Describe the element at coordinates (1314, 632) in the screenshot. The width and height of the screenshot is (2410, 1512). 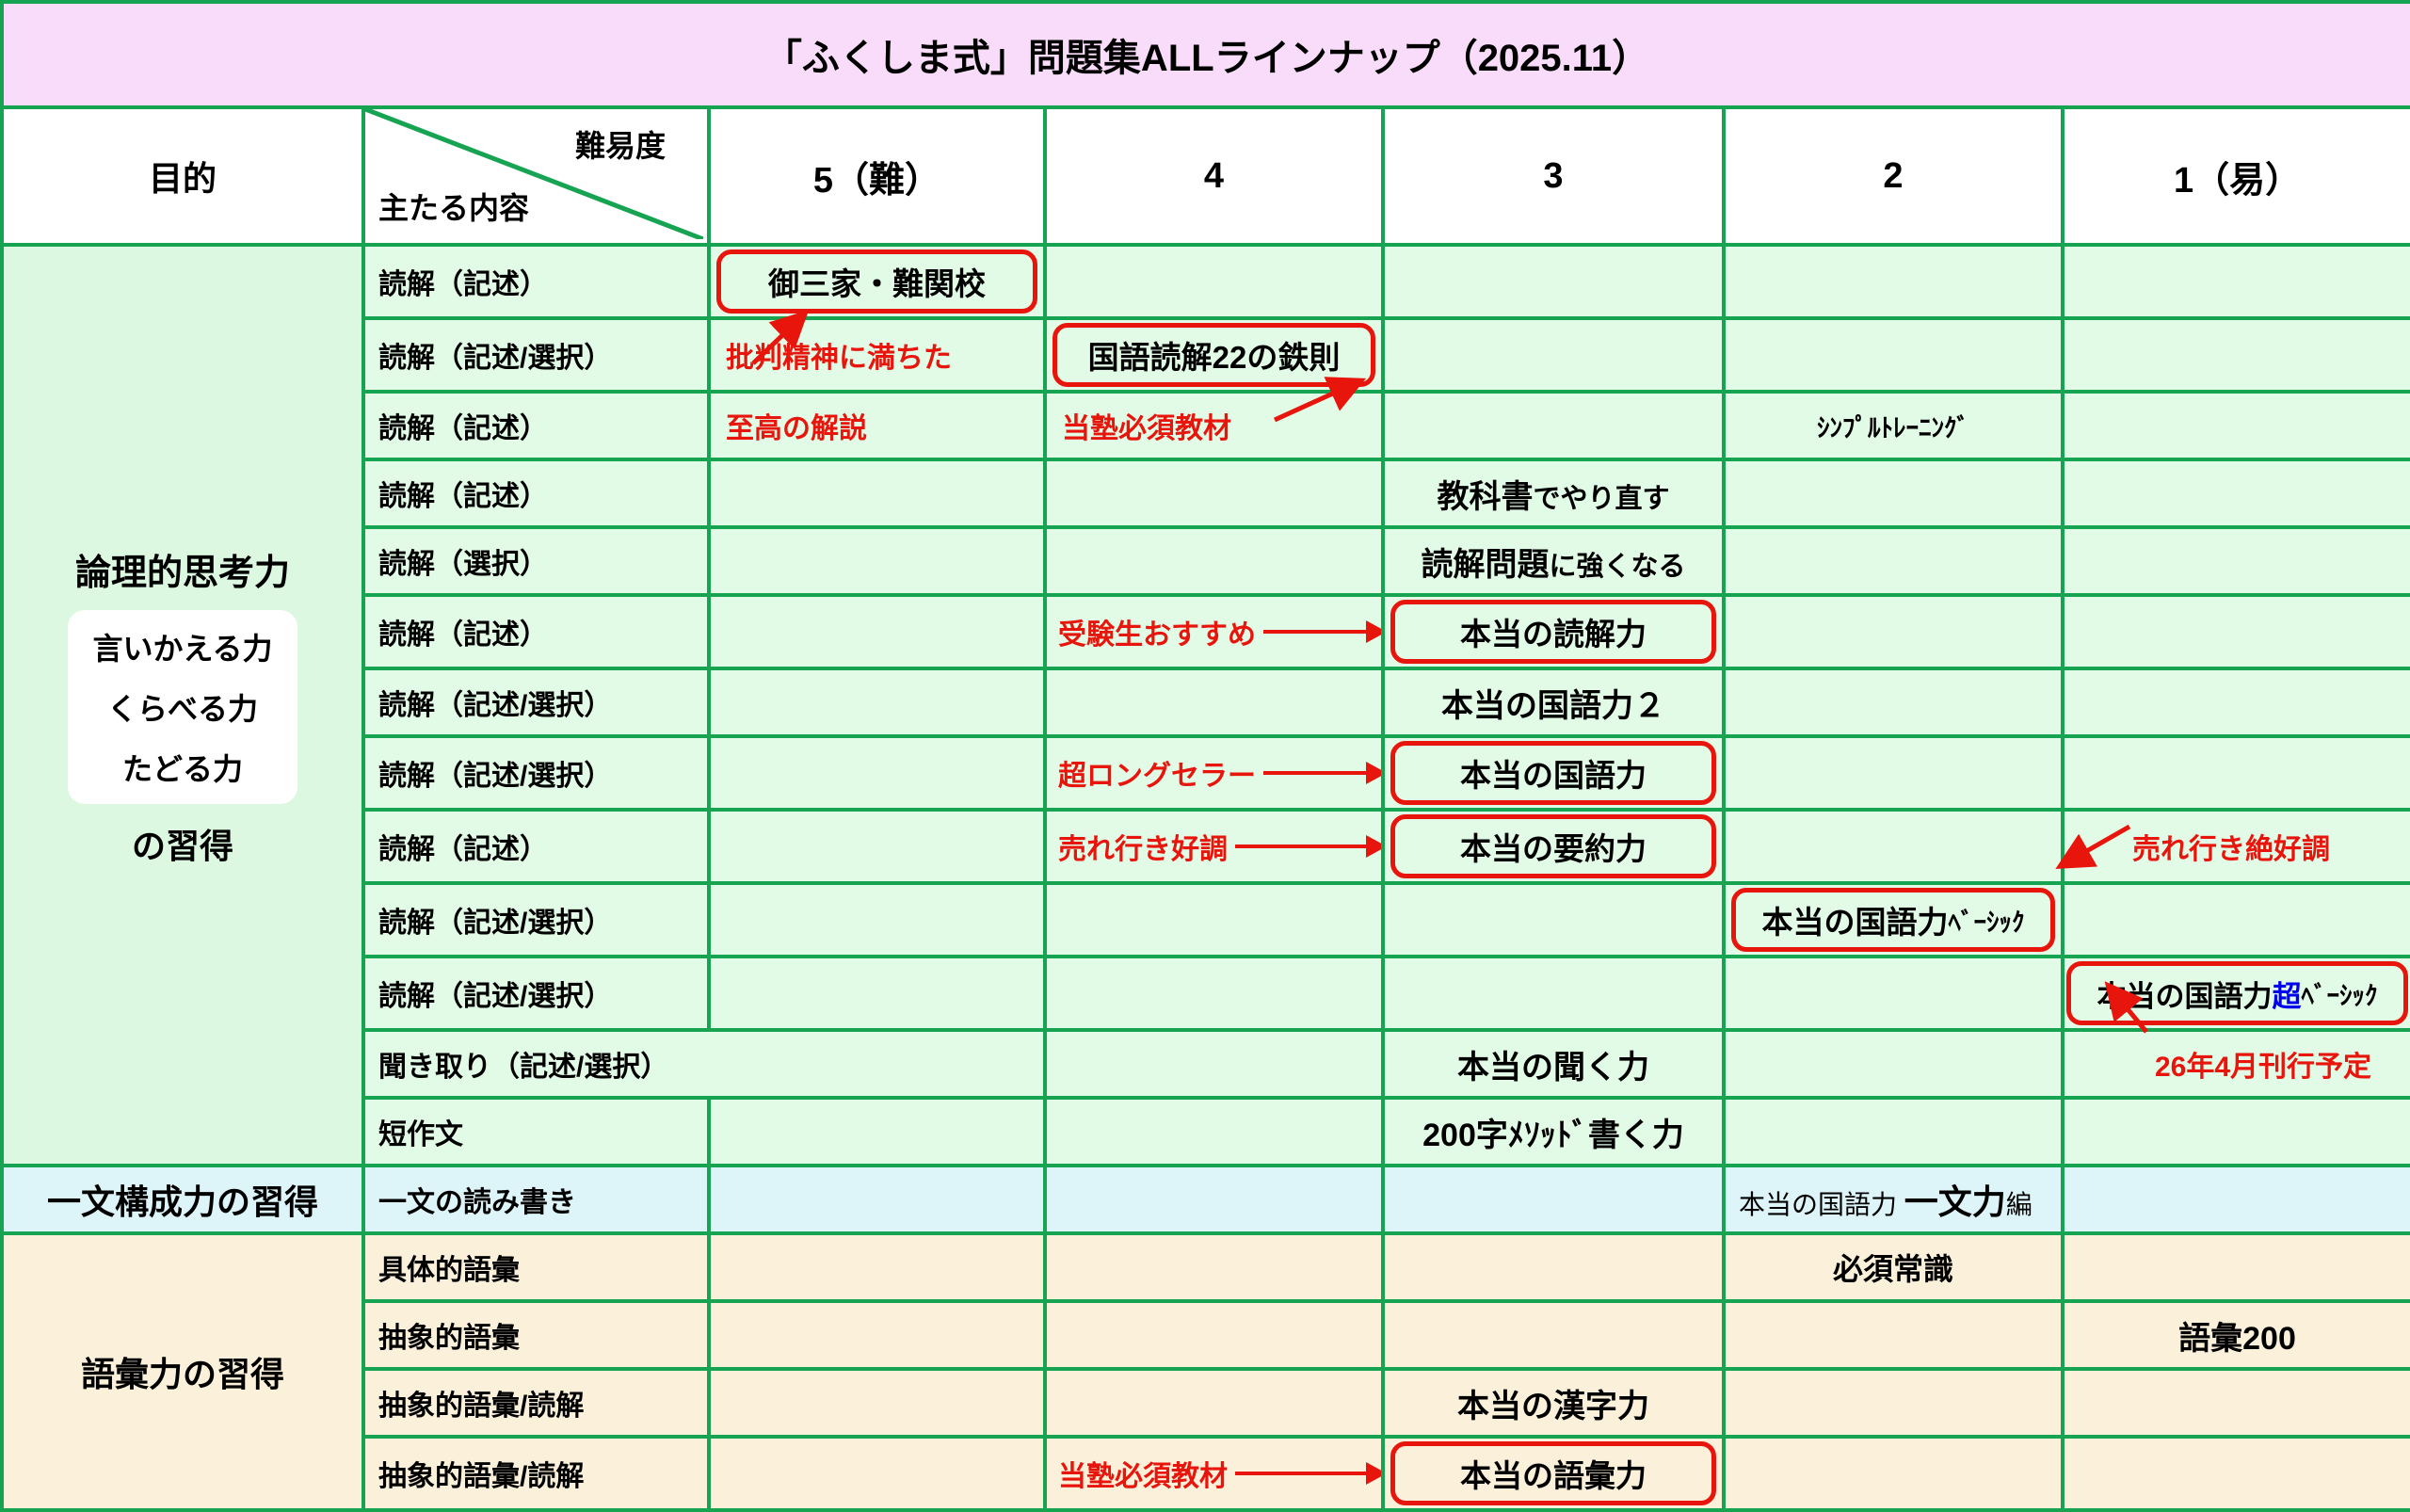
I see `arrow-line` at that location.